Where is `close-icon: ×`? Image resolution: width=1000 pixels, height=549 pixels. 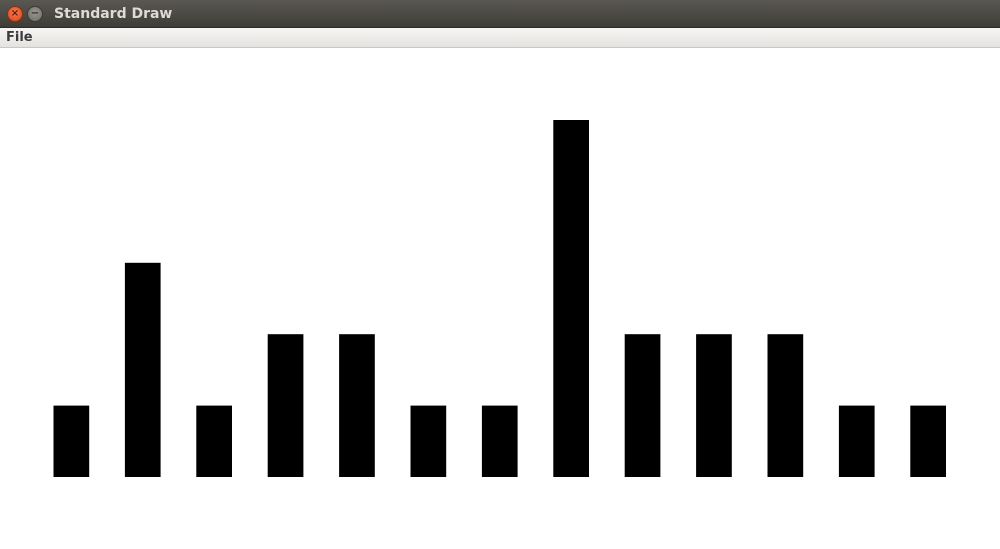 close-icon: × is located at coordinates (15, 13).